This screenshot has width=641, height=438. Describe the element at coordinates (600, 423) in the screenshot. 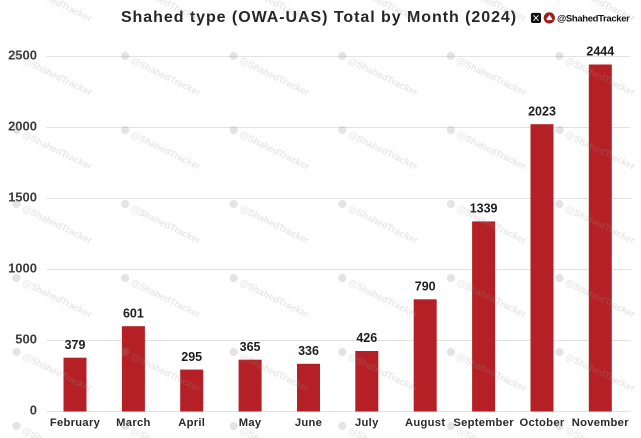

I see `svg-text: November` at that location.